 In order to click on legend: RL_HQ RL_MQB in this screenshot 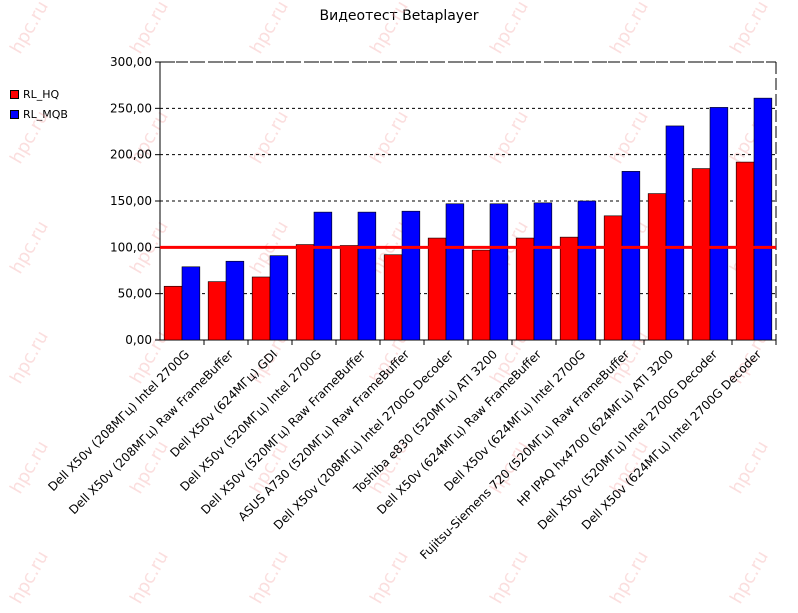, I will do `click(39, 104)`.